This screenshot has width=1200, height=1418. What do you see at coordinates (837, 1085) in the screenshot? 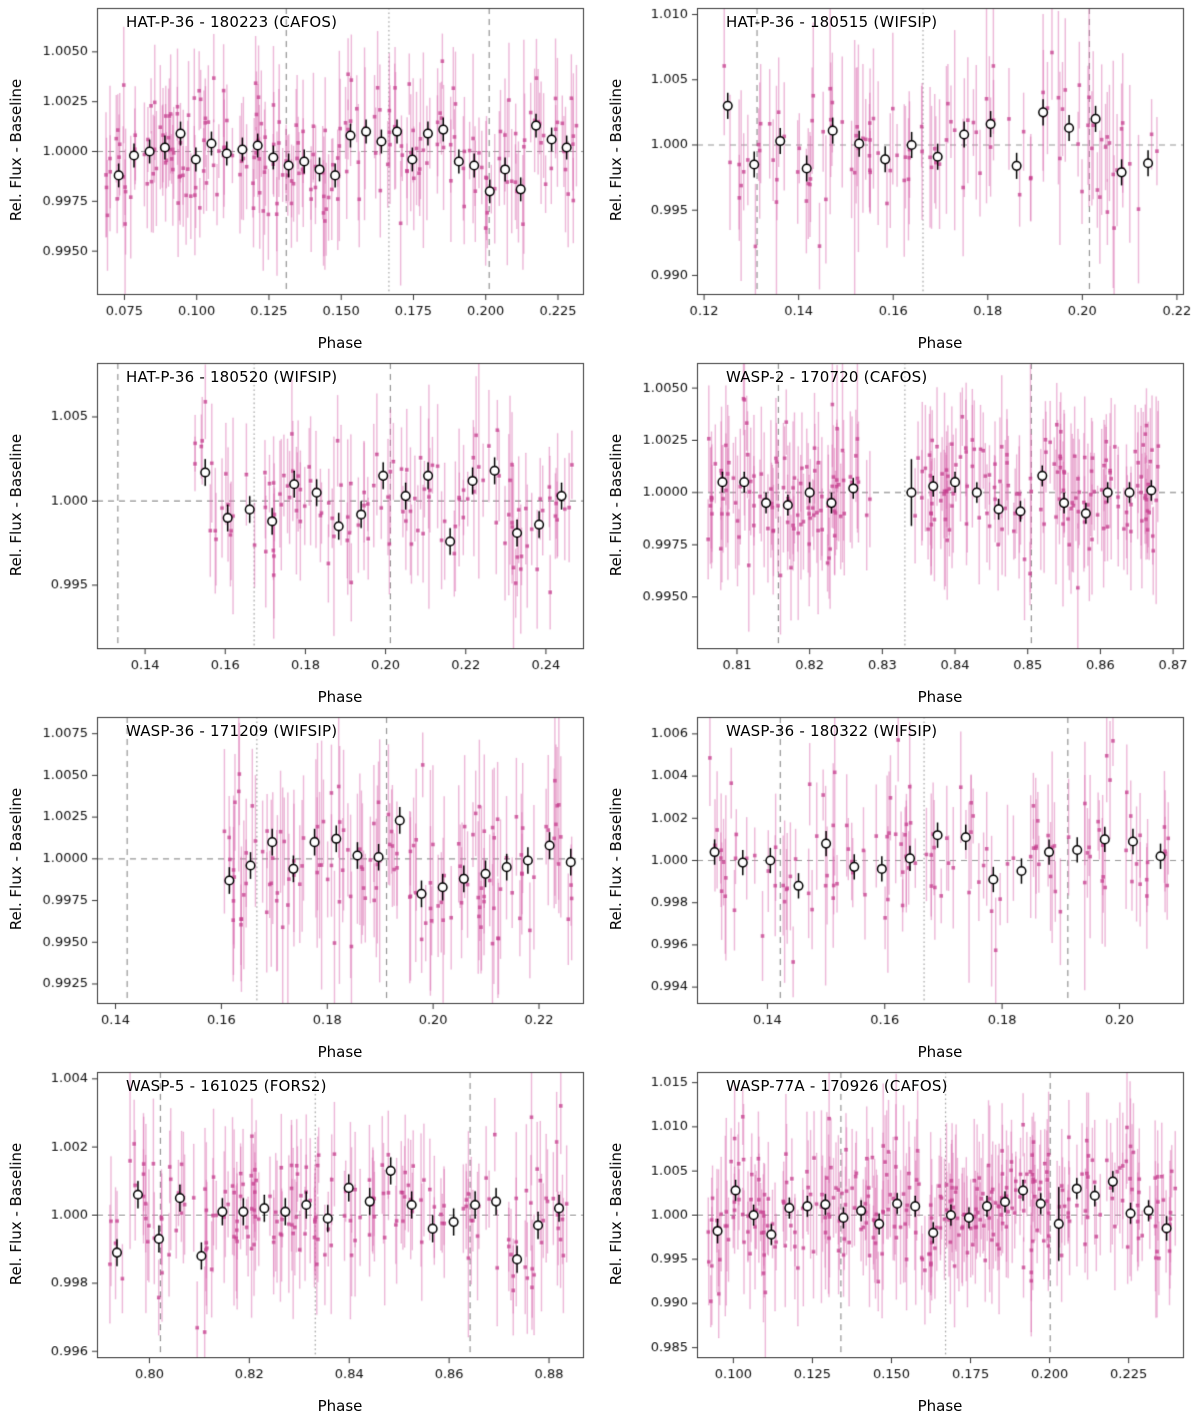
I see `panel-title: WASP-77A - 170926 (CAFOS)` at bounding box center [837, 1085].